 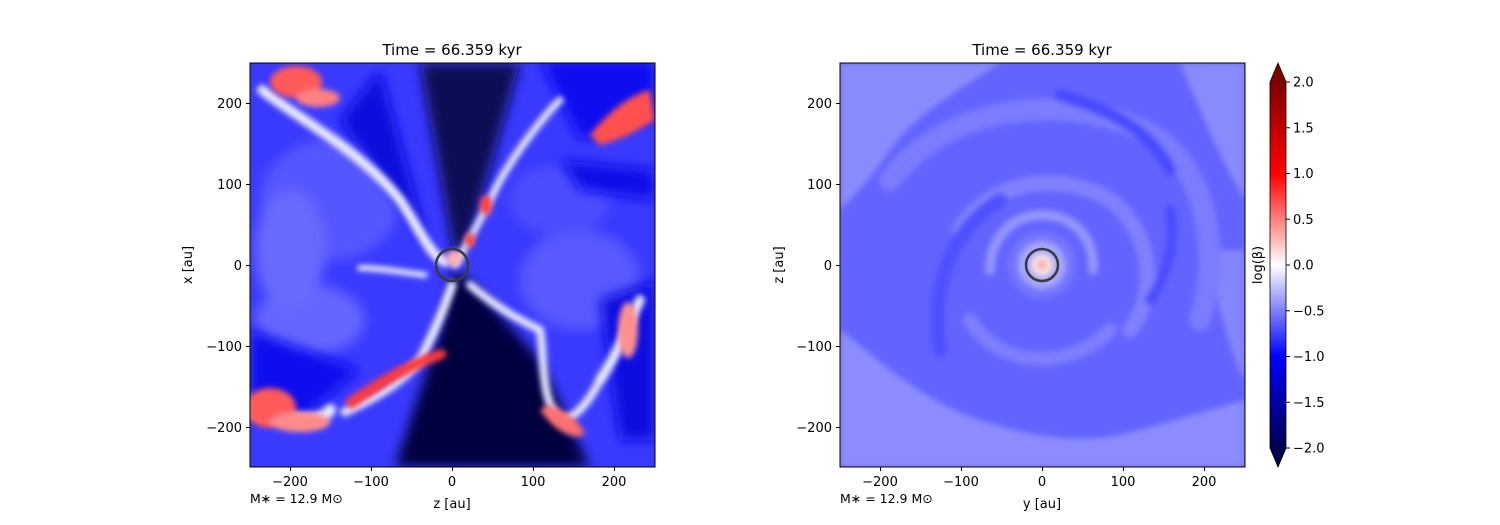 I want to click on panel-left-xtick-label: −200, so click(x=290, y=482).